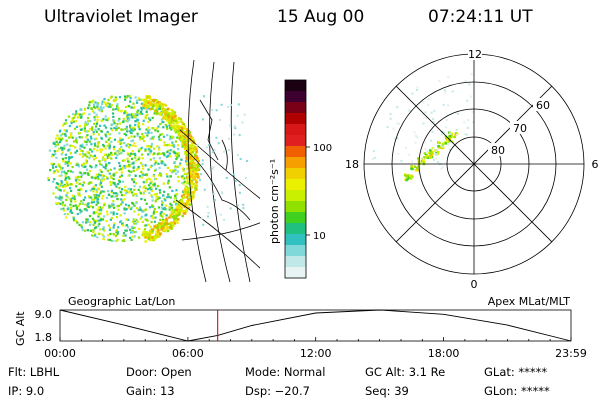 Image resolution: width=600 pixels, height=400 pixels. I want to click on mlt-label-6: 6, so click(595, 164).